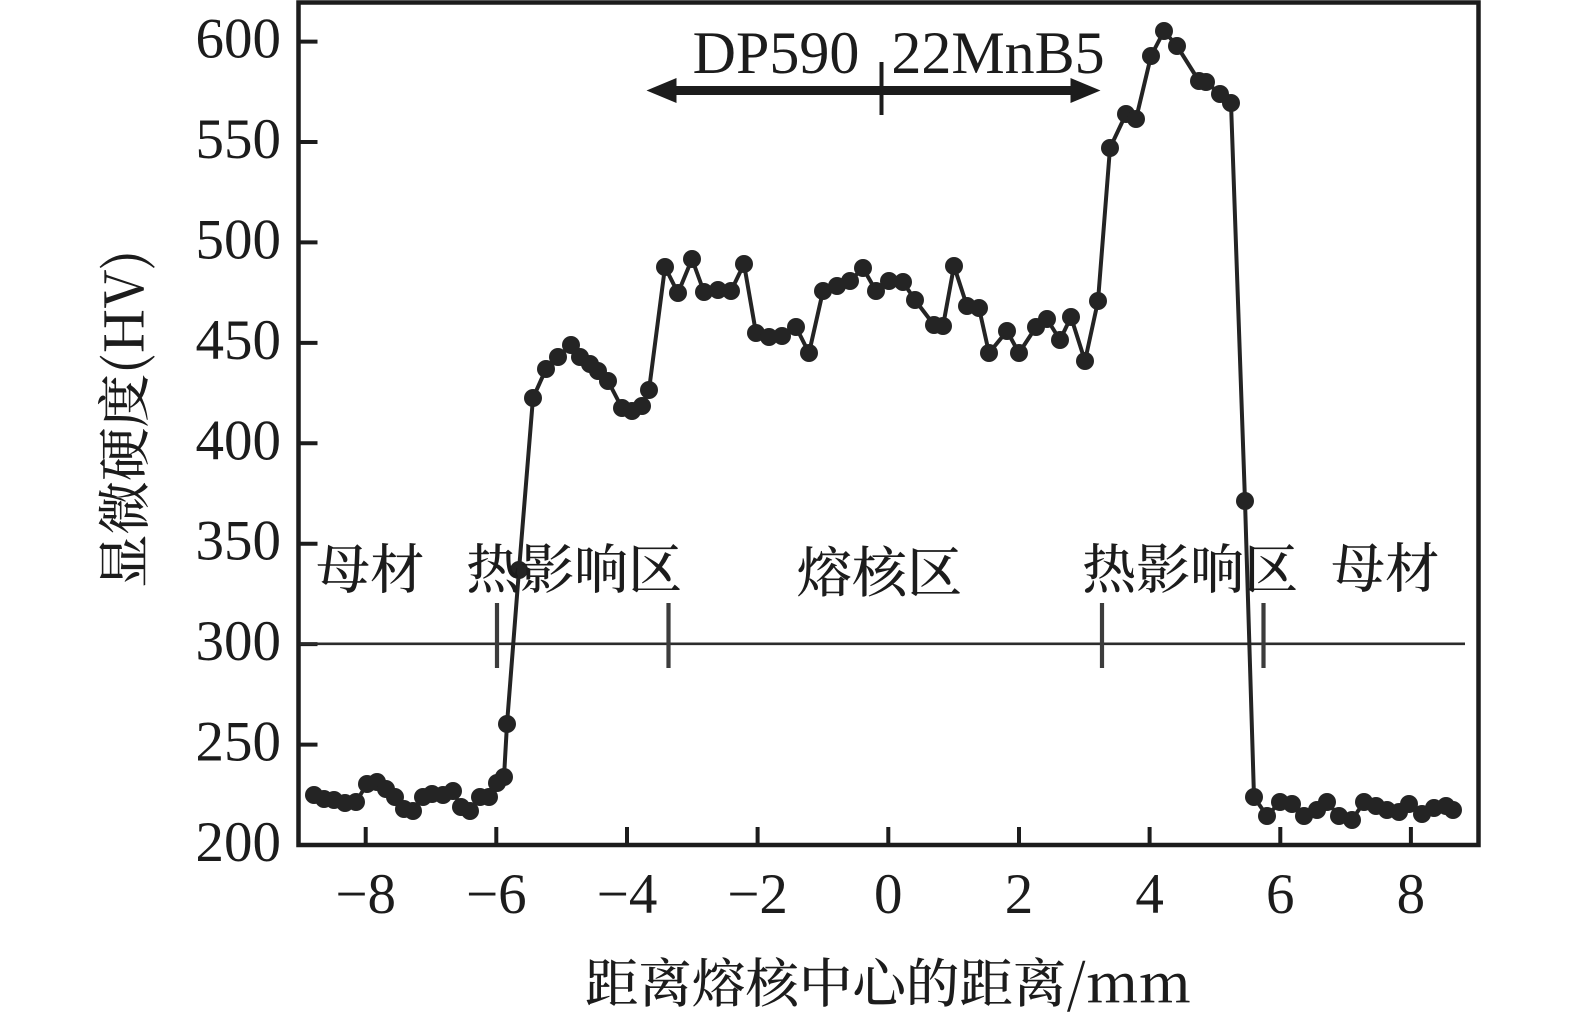 This screenshot has width=1575, height=1020. Describe the element at coordinates (1149, 894) in the screenshot. I see `svg-text: 4` at that location.